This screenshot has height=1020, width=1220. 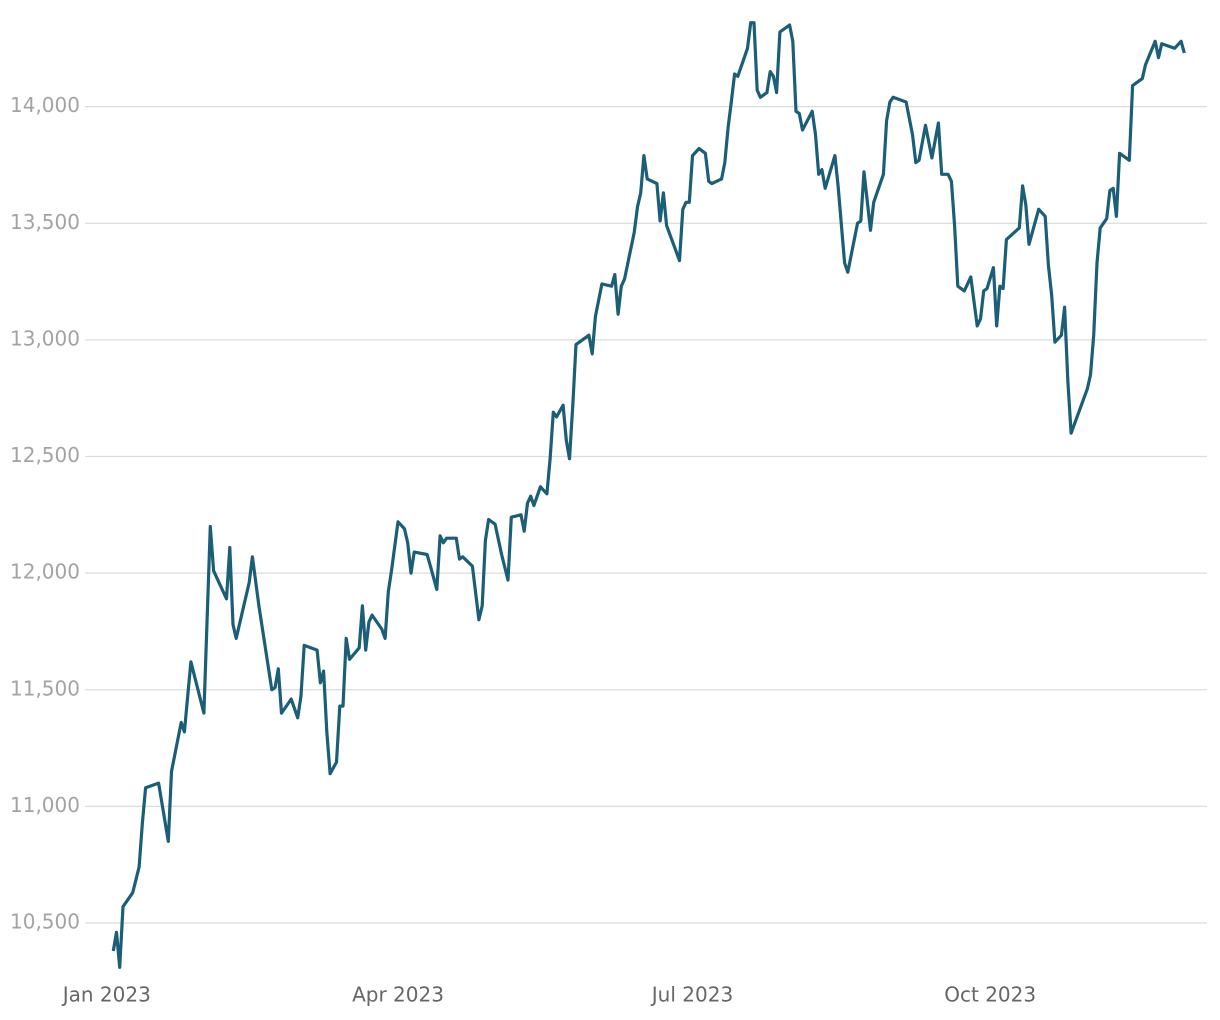 What do you see at coordinates (691, 995) in the screenshot?
I see `x-tick-label: Jul 2023` at bounding box center [691, 995].